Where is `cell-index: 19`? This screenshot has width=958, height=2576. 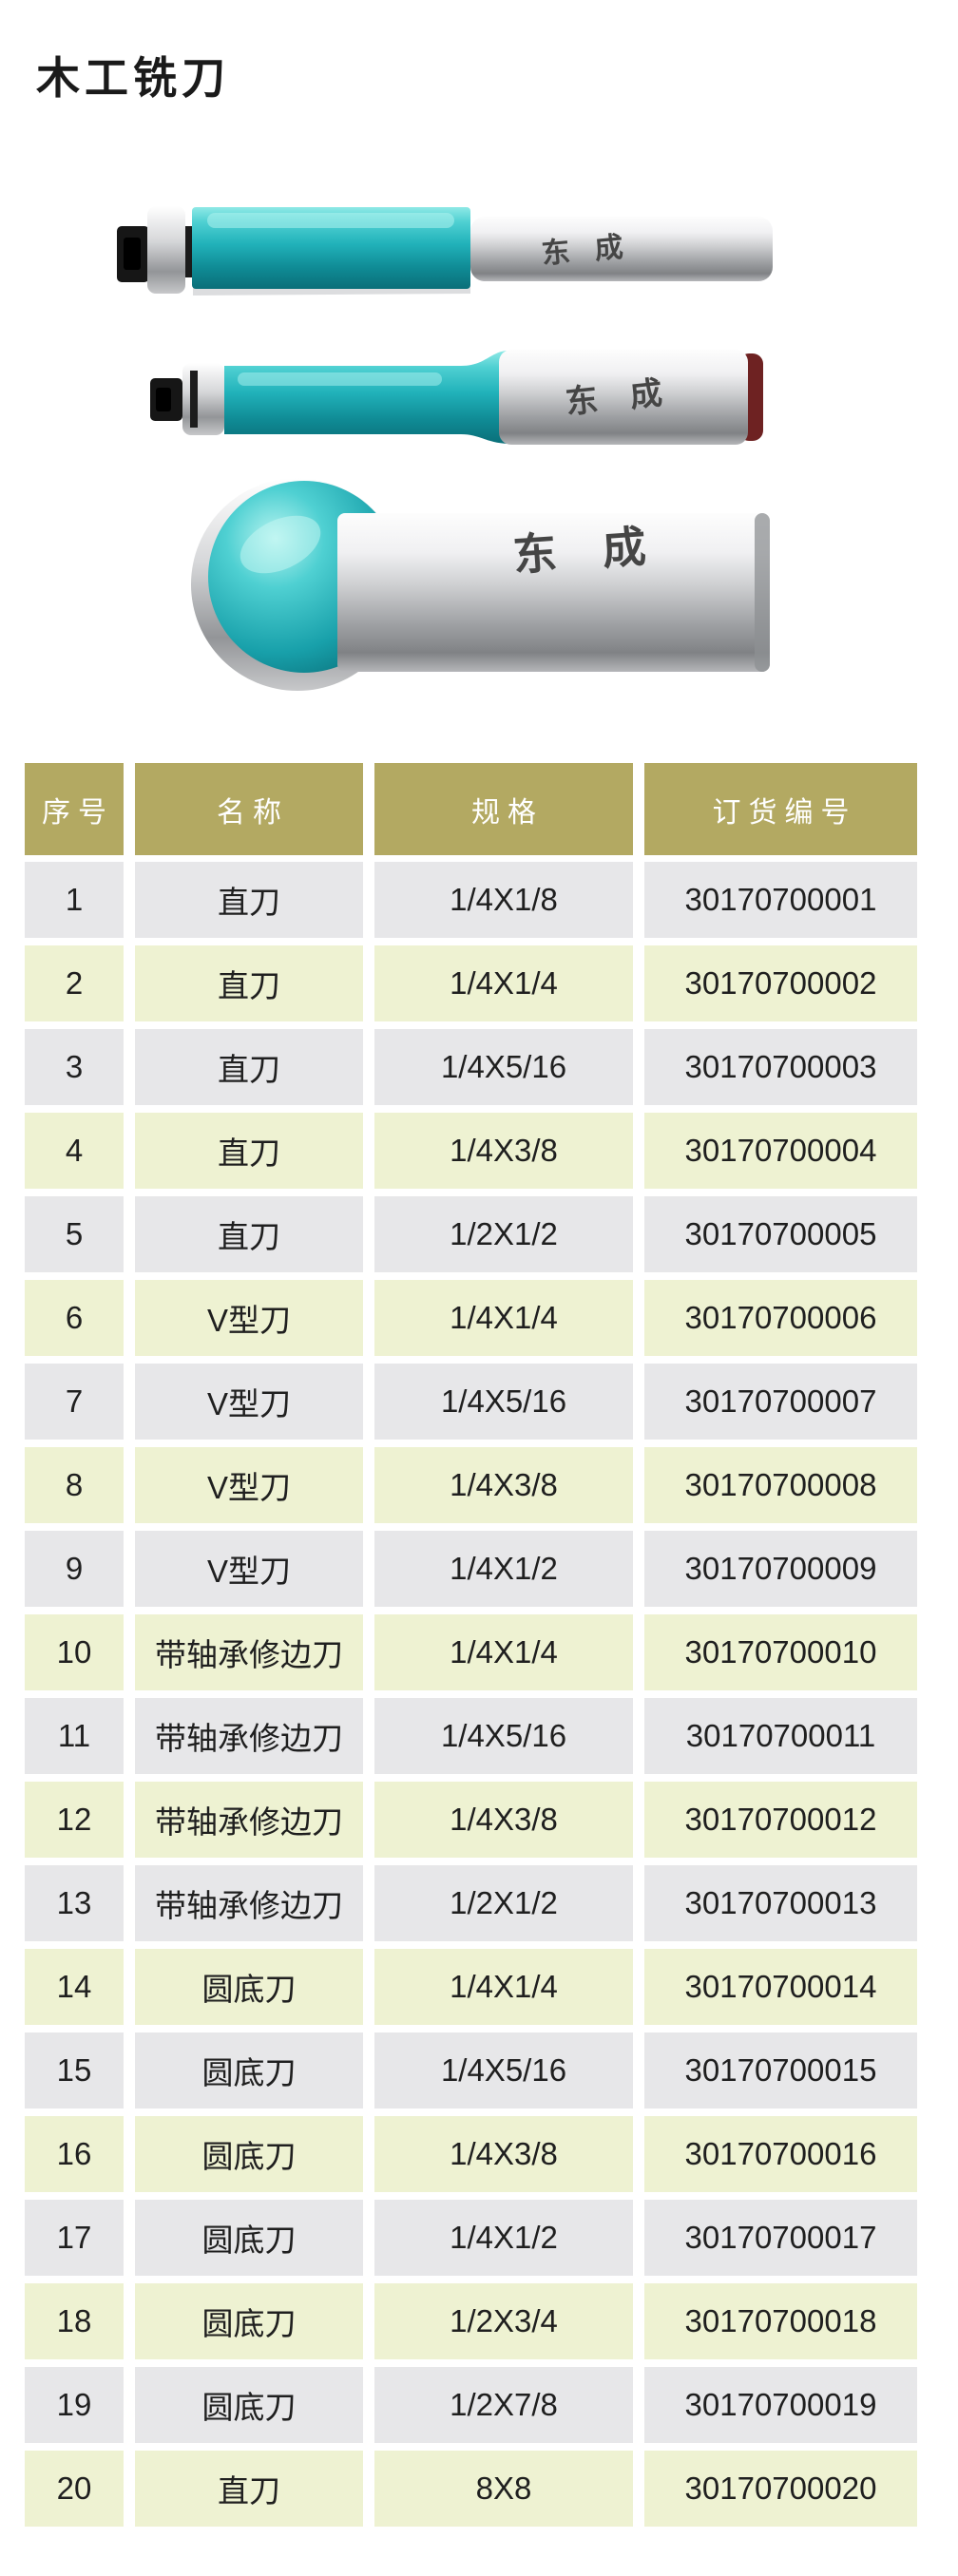 cell-index: 19 is located at coordinates (74, 2405).